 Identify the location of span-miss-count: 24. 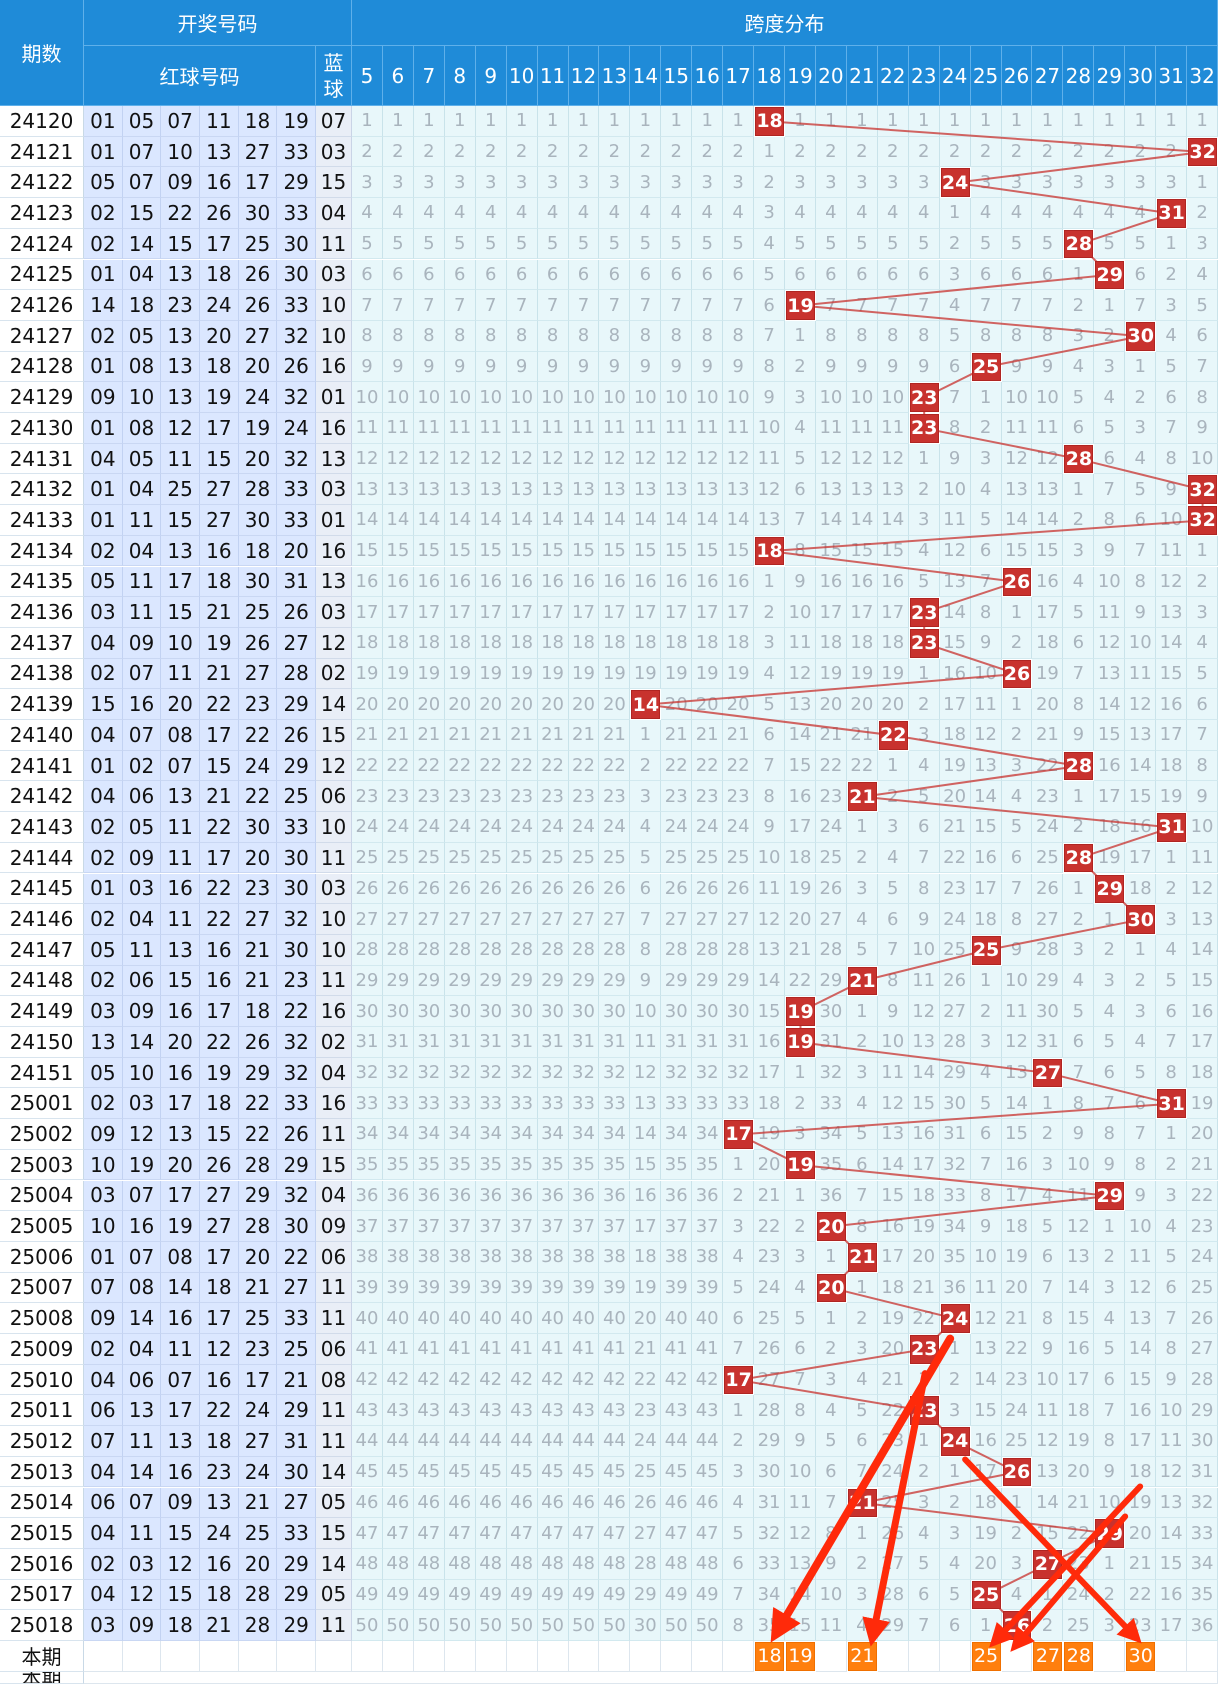
(398, 827).